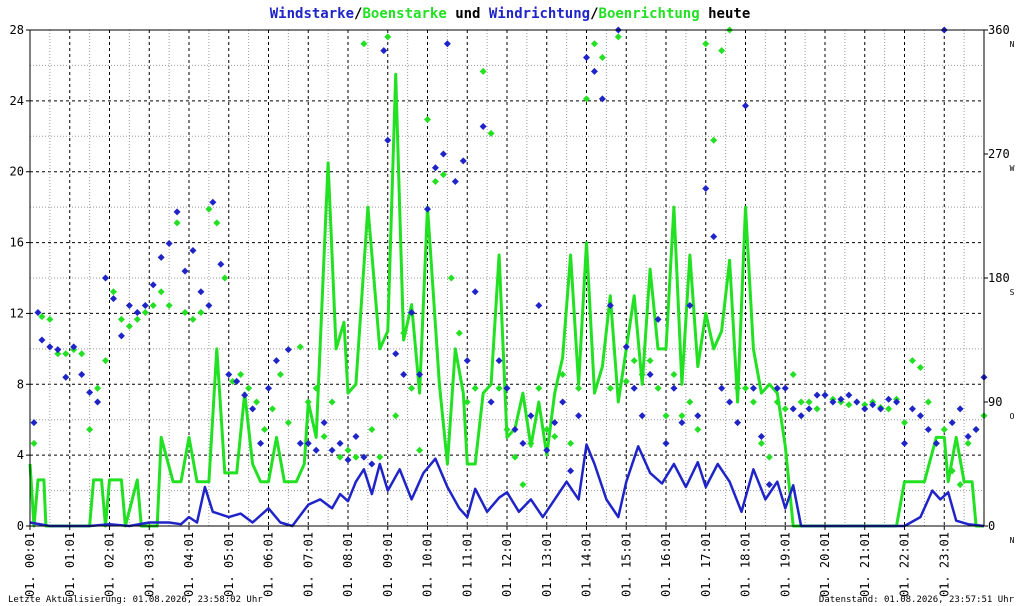 The height and width of the screenshot is (606, 1020). I want to click on title-part: /, so click(594, 14).